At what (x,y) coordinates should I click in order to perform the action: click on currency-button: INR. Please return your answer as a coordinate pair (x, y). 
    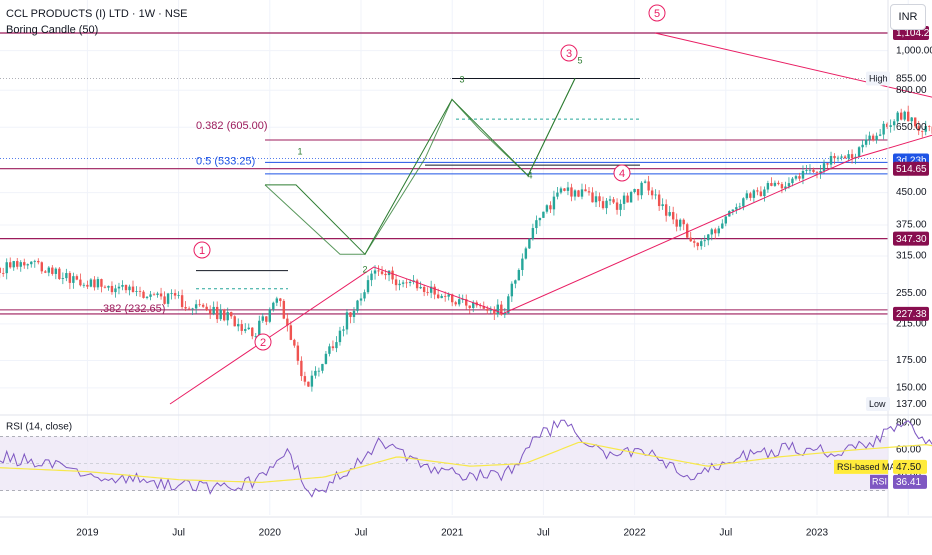
    Looking at the image, I should click on (908, 17).